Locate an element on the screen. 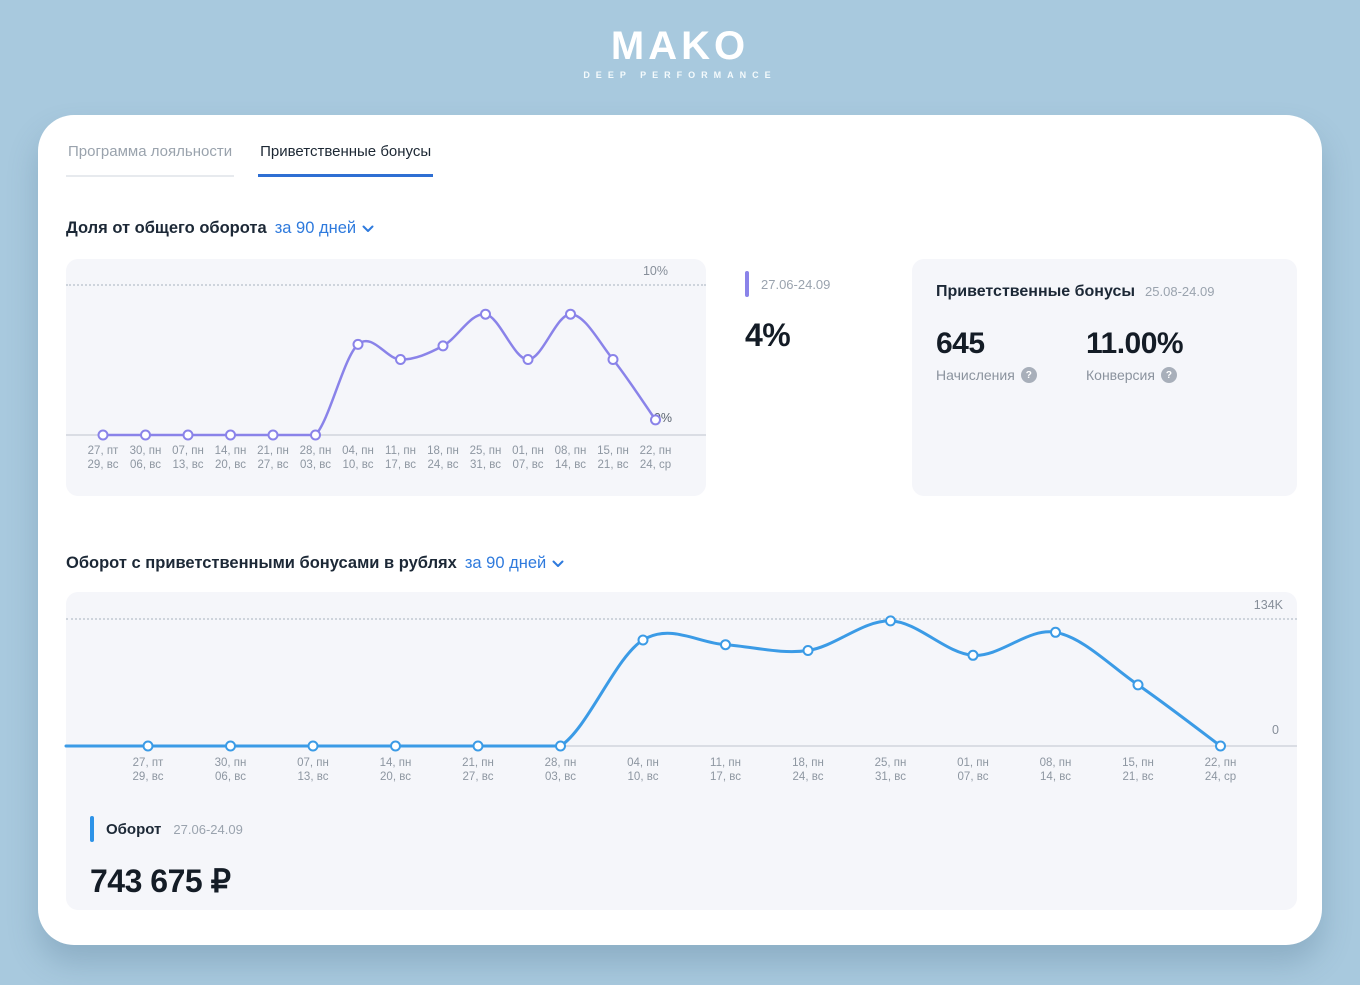 This screenshot has height=985, width=1360. legend-series-name: Оборот is located at coordinates (134, 829).